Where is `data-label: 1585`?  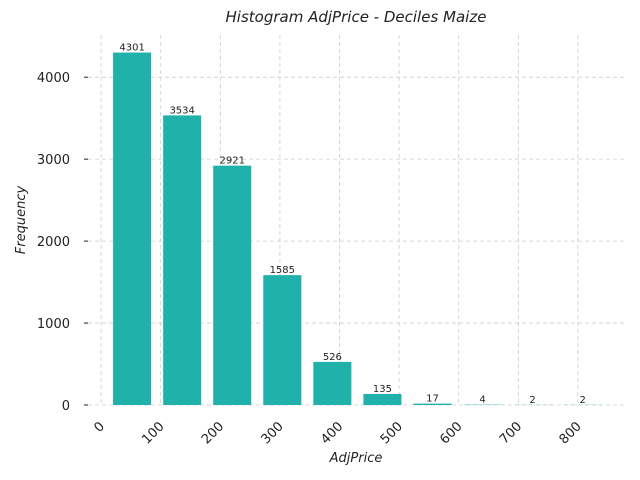 data-label: 1585 is located at coordinates (282, 270).